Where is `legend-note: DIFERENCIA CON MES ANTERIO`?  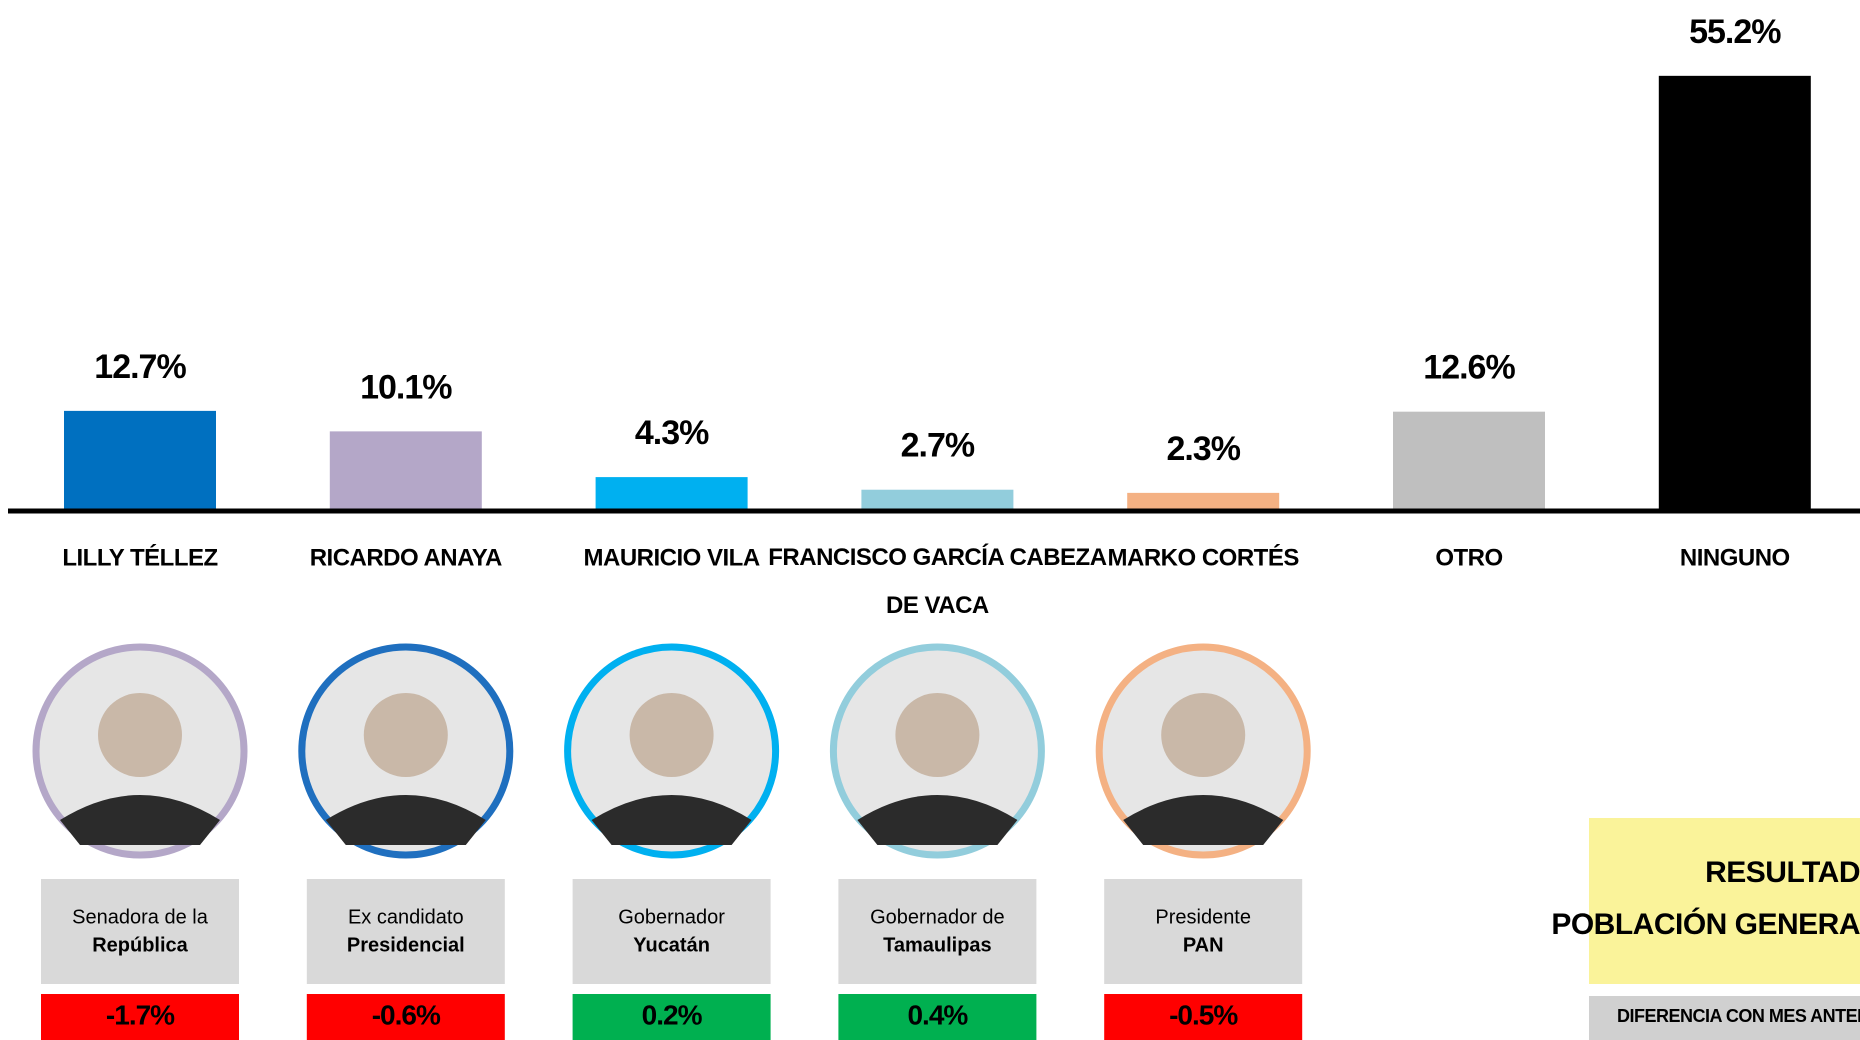 legend-note: DIFERENCIA CON MES ANTERIO is located at coordinates (1738, 1016).